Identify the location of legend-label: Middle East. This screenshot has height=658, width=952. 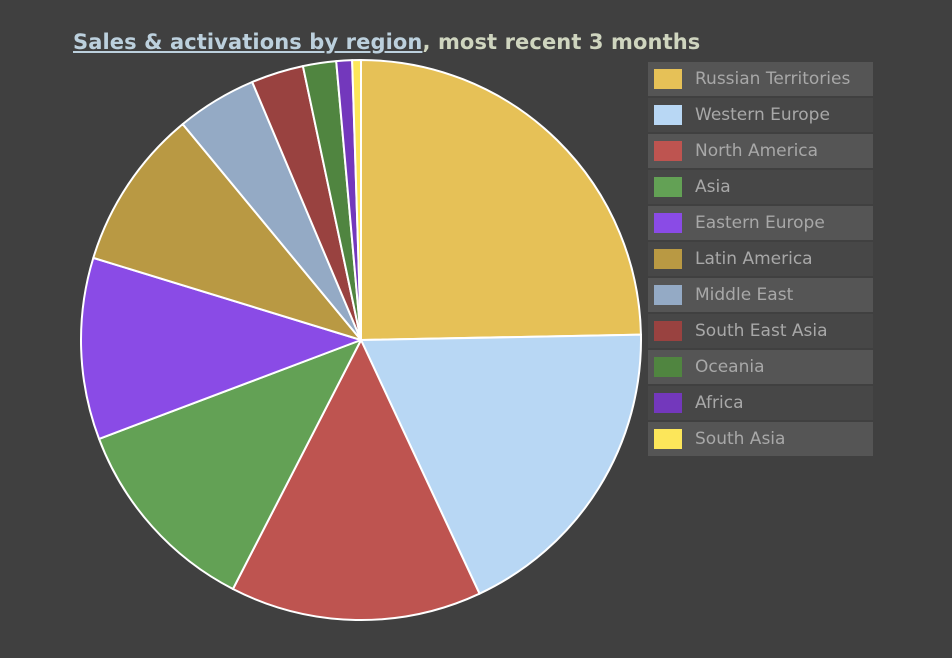
(744, 295).